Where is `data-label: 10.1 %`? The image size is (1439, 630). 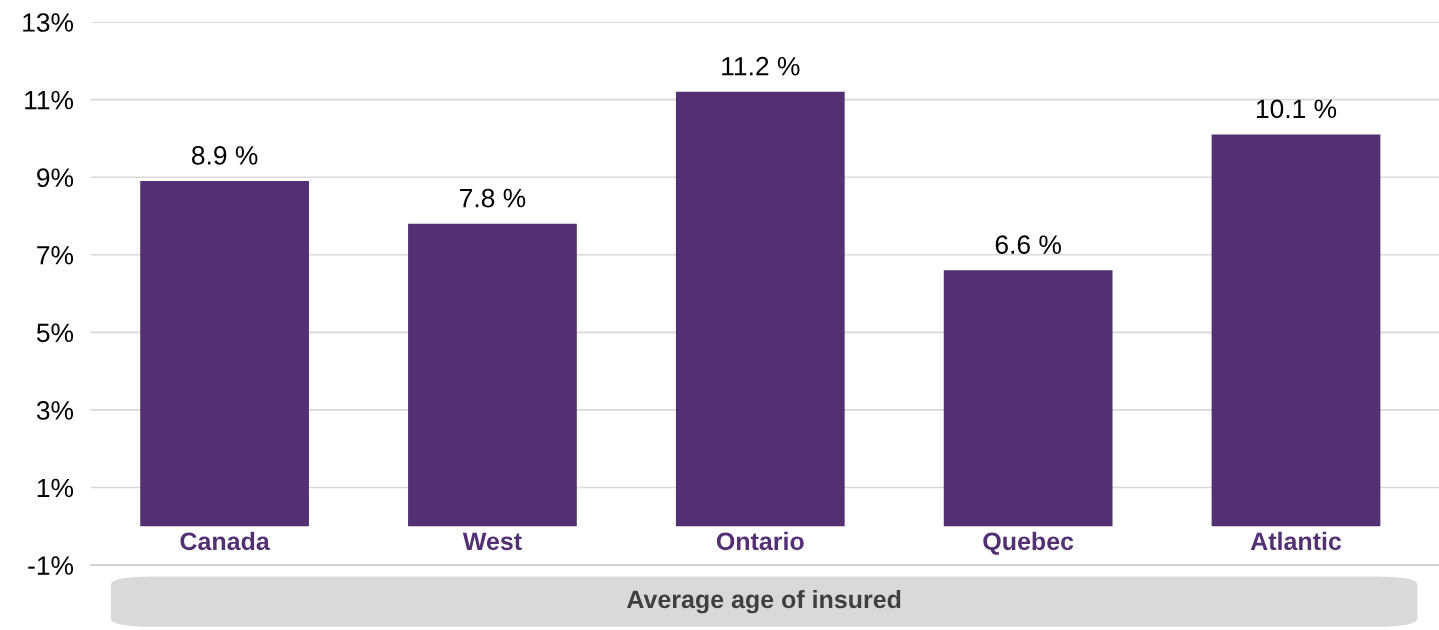
data-label: 10.1 % is located at coordinates (1296, 109).